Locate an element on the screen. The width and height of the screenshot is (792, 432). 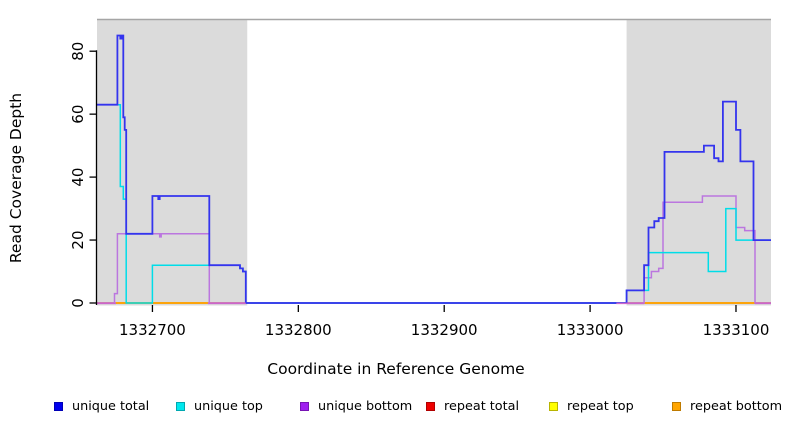
legend-item-repeat-total: repeat total is located at coordinates (472, 406).